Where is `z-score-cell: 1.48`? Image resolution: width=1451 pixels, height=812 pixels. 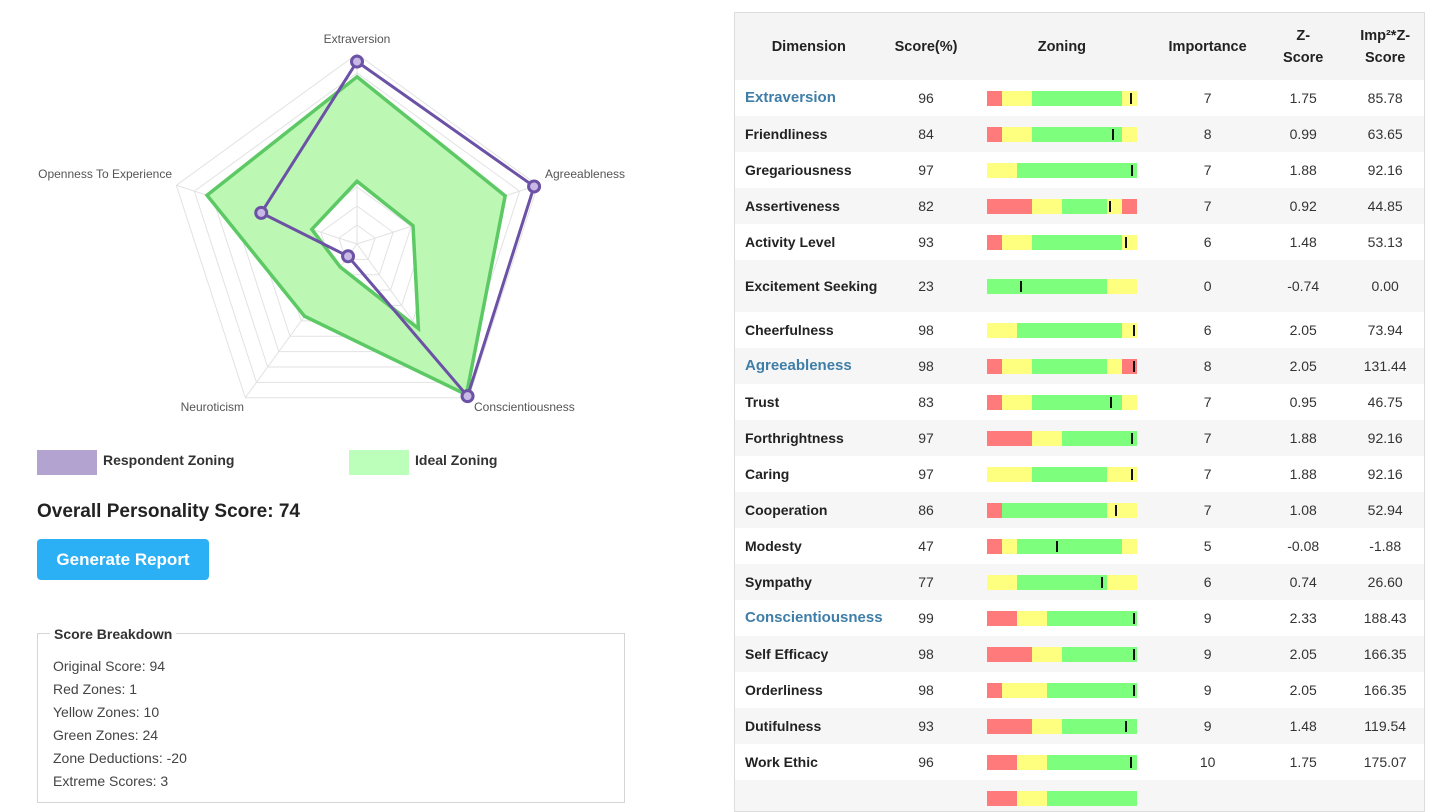
z-score-cell: 1.48 is located at coordinates (1303, 242).